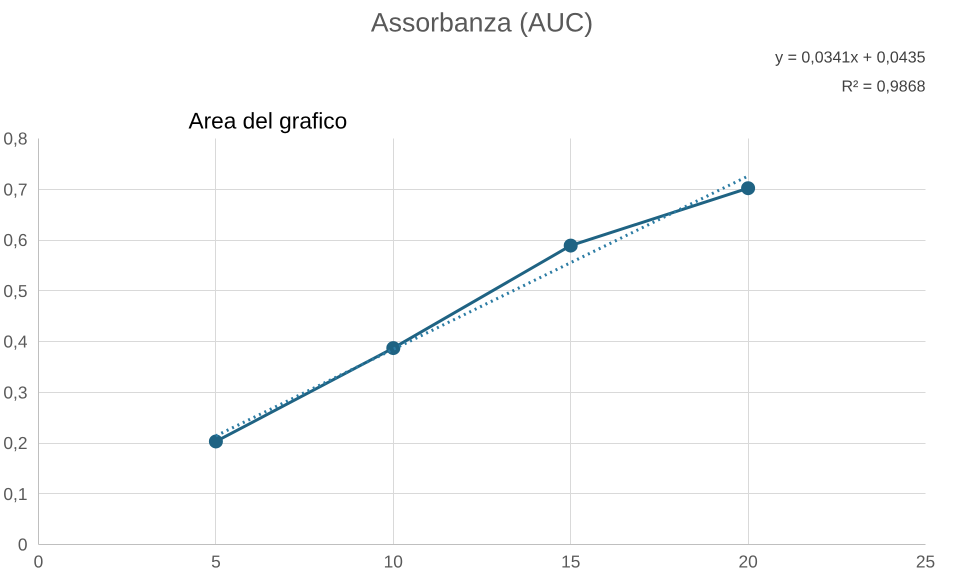 The image size is (957, 576). I want to click on y-tick-label: 0,5, so click(15, 290).